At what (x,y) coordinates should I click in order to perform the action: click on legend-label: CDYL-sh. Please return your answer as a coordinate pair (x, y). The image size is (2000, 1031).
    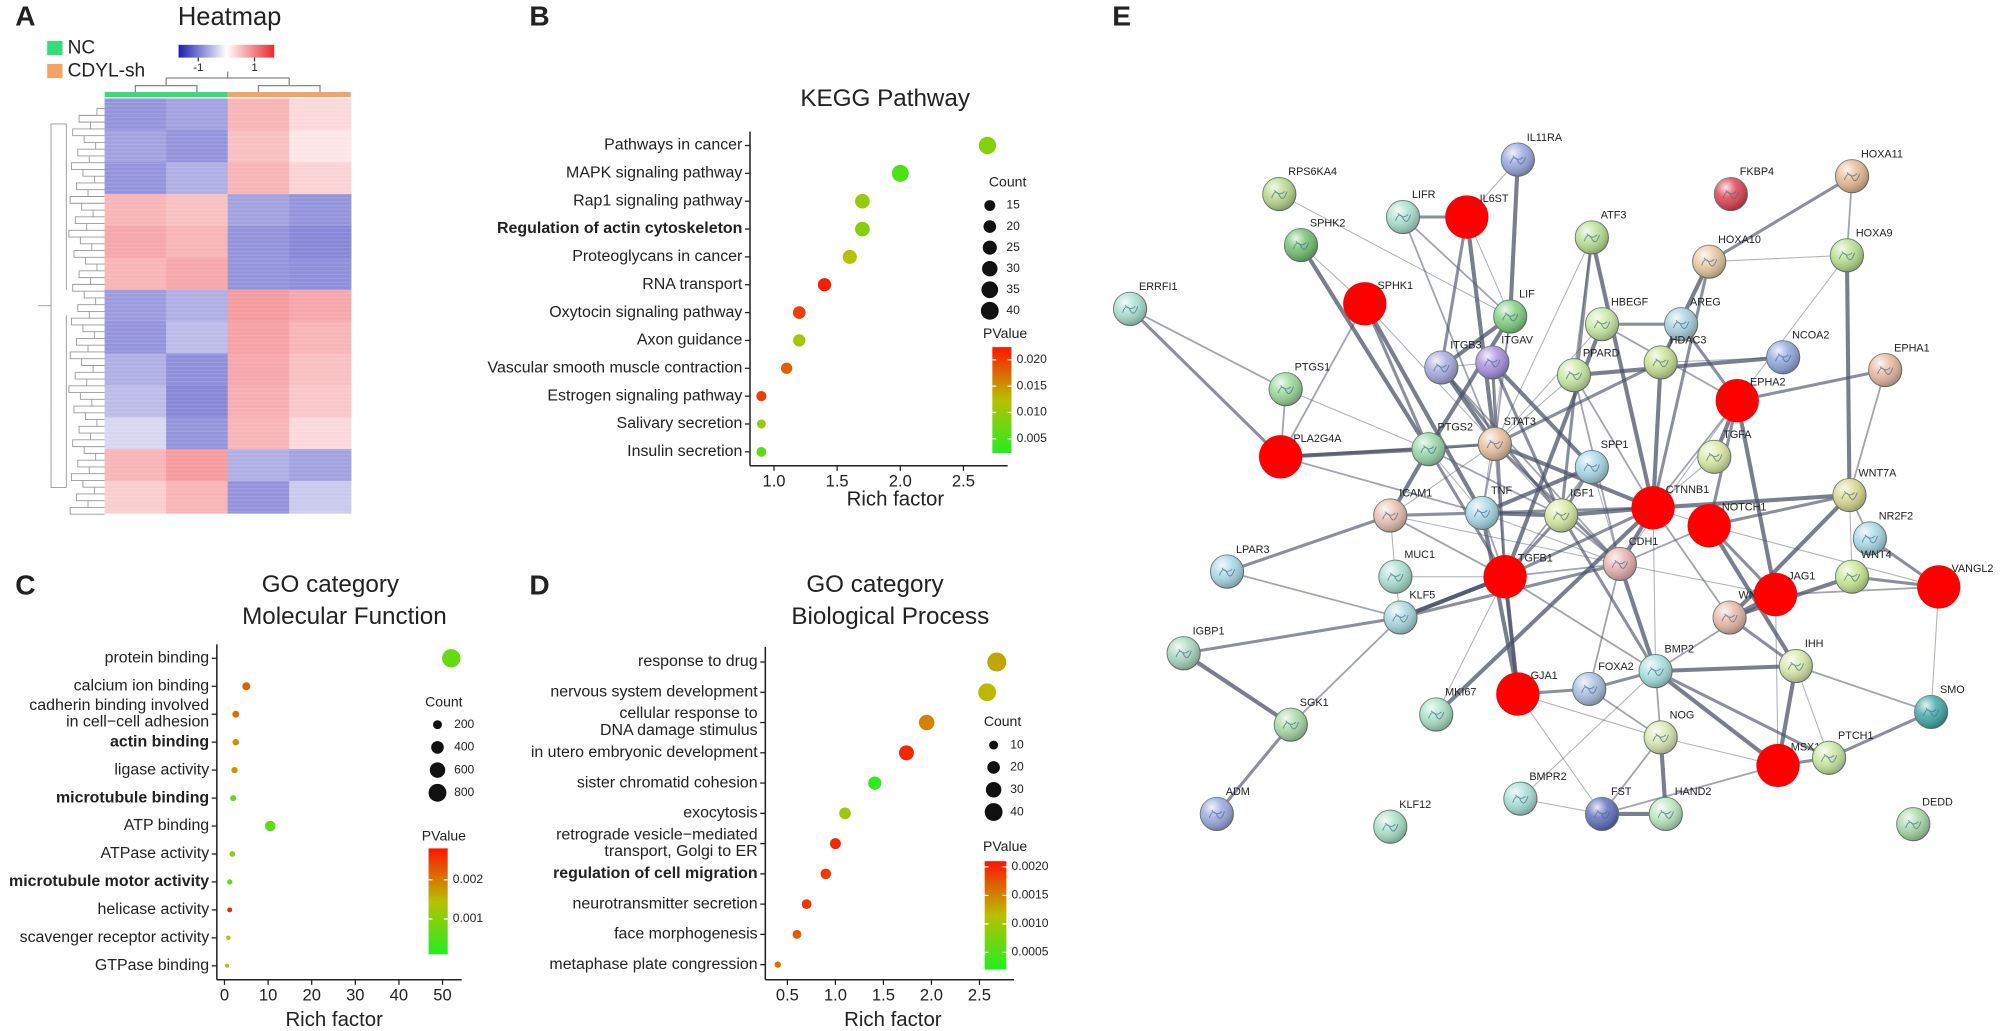
    Looking at the image, I should click on (107, 71).